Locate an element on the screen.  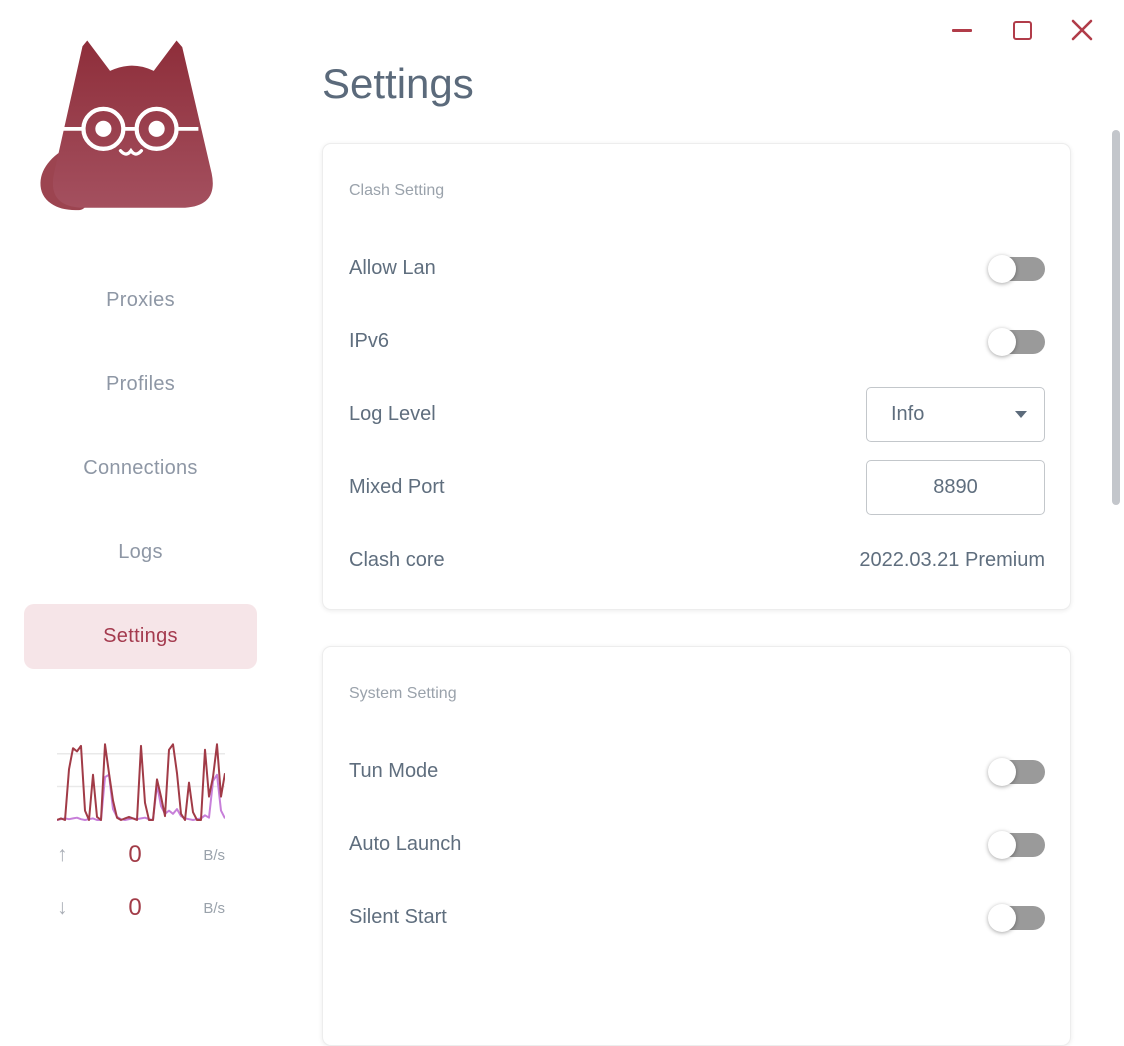
auto-launch-toggle is located at coordinates (1016, 844).